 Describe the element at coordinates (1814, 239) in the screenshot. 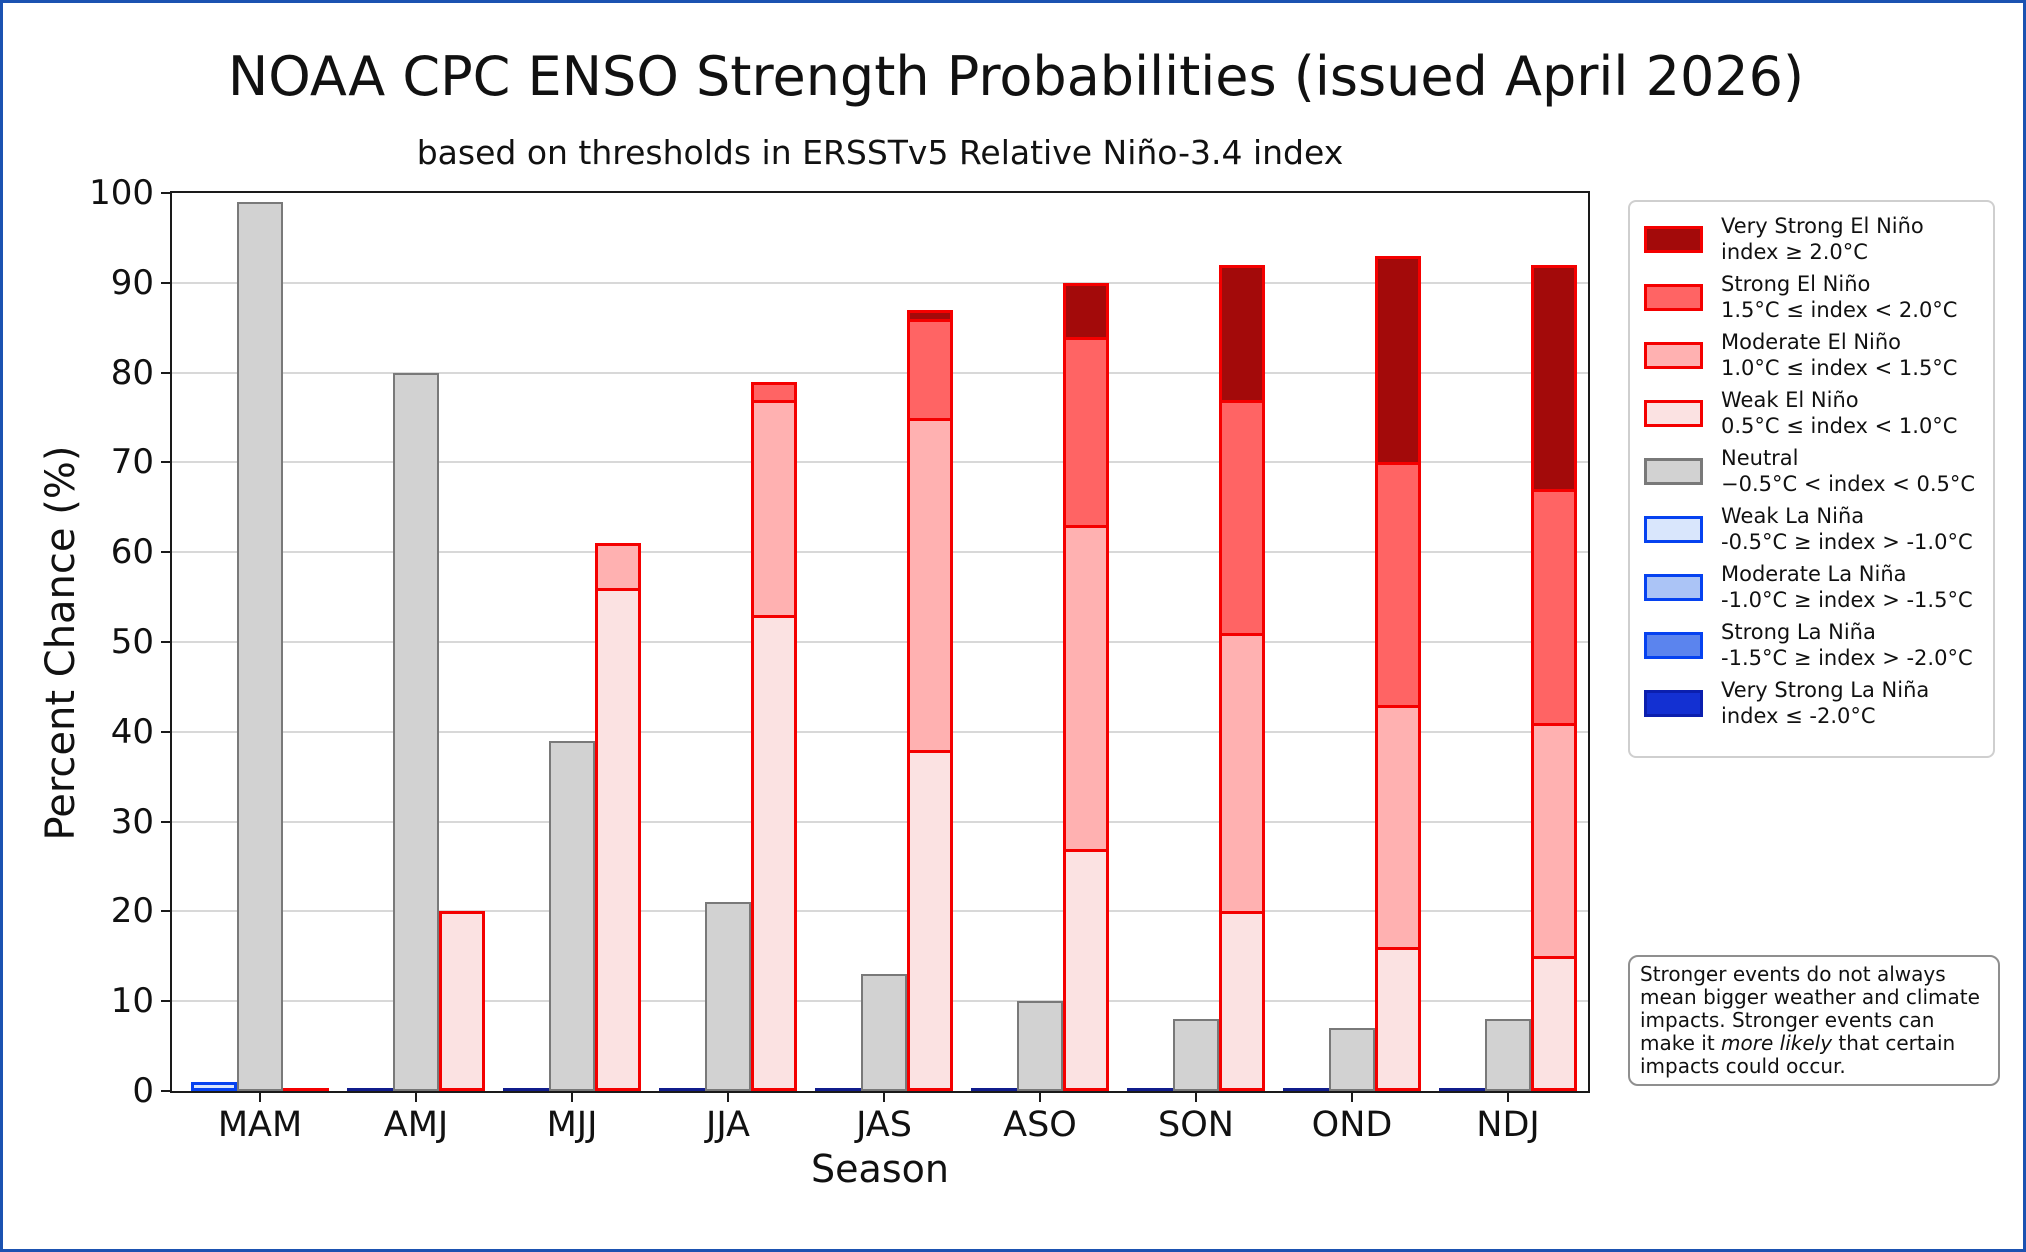

I see `legend-item-very-strong-el-niño: Very Strong El Niño index ≥ 2.0°C` at that location.